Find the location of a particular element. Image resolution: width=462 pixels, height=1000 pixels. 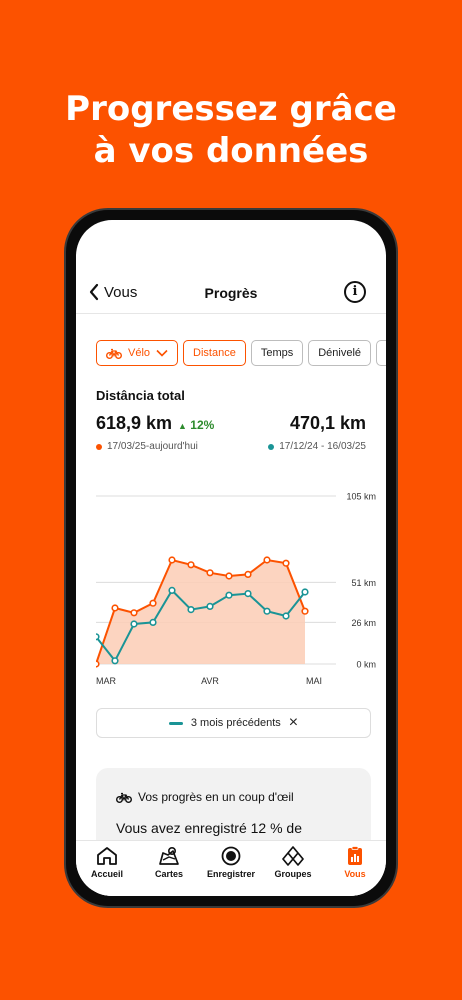

home-icon is located at coordinates (107, 856).